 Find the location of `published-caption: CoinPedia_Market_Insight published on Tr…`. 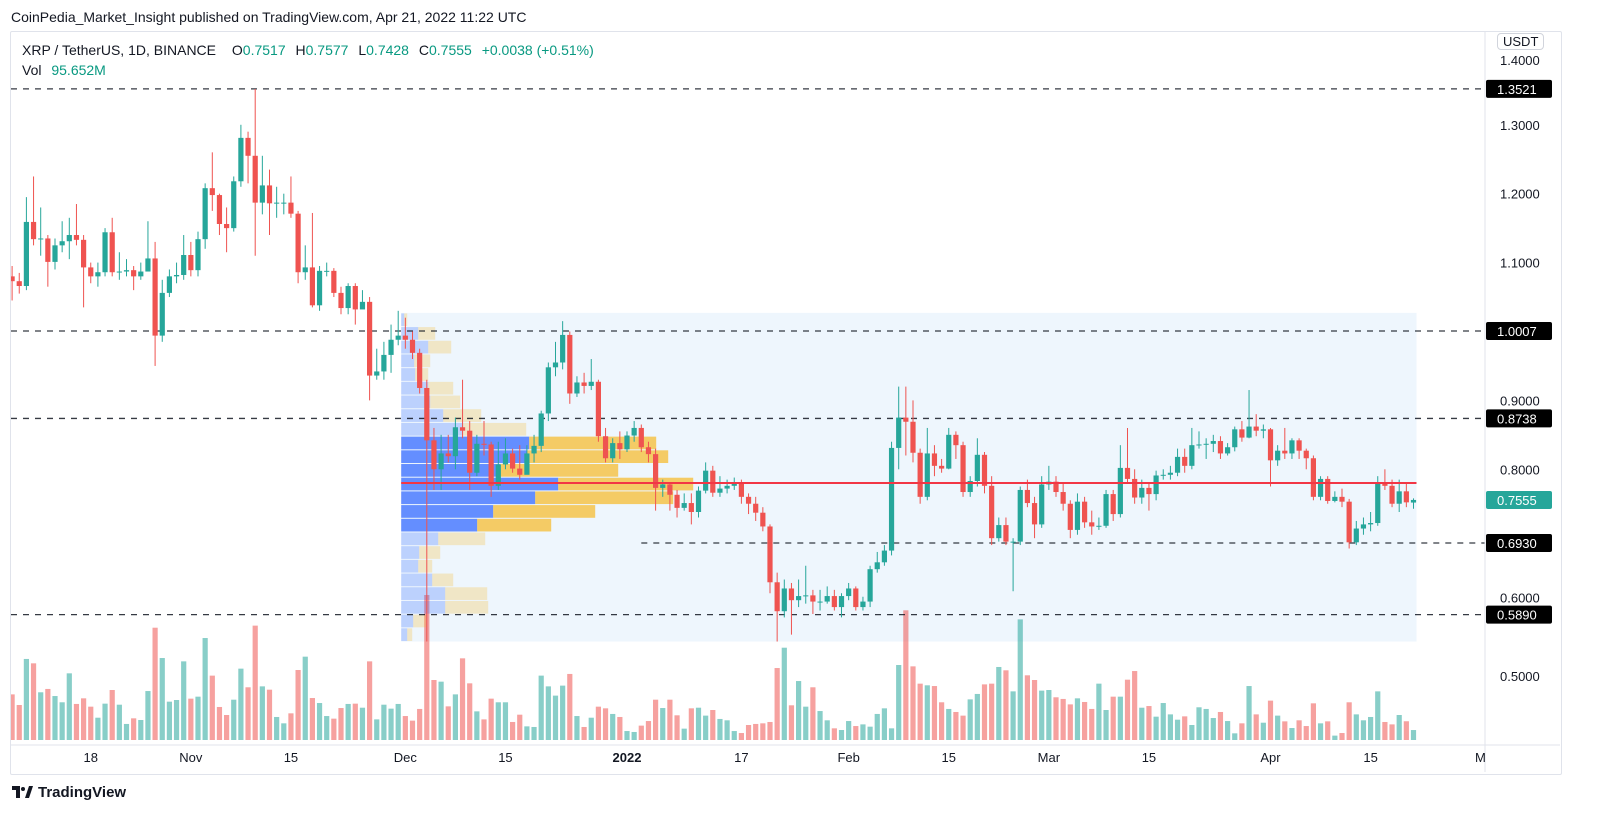

published-caption: CoinPedia_Market_Insight published on Tr… is located at coordinates (269, 17).